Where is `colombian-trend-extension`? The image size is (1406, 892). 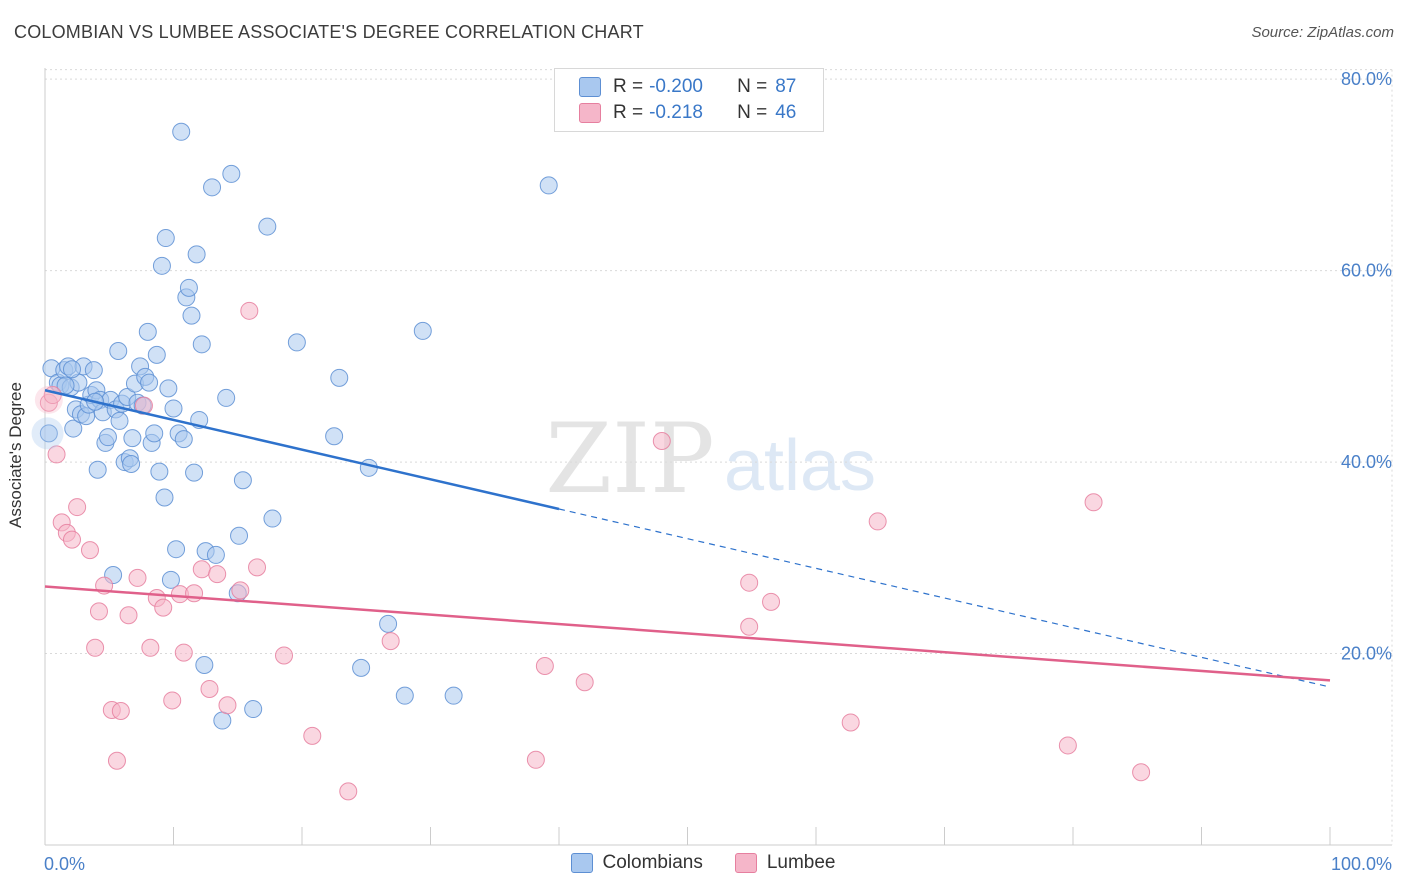 colombian-trend-extension is located at coordinates (944, 598).